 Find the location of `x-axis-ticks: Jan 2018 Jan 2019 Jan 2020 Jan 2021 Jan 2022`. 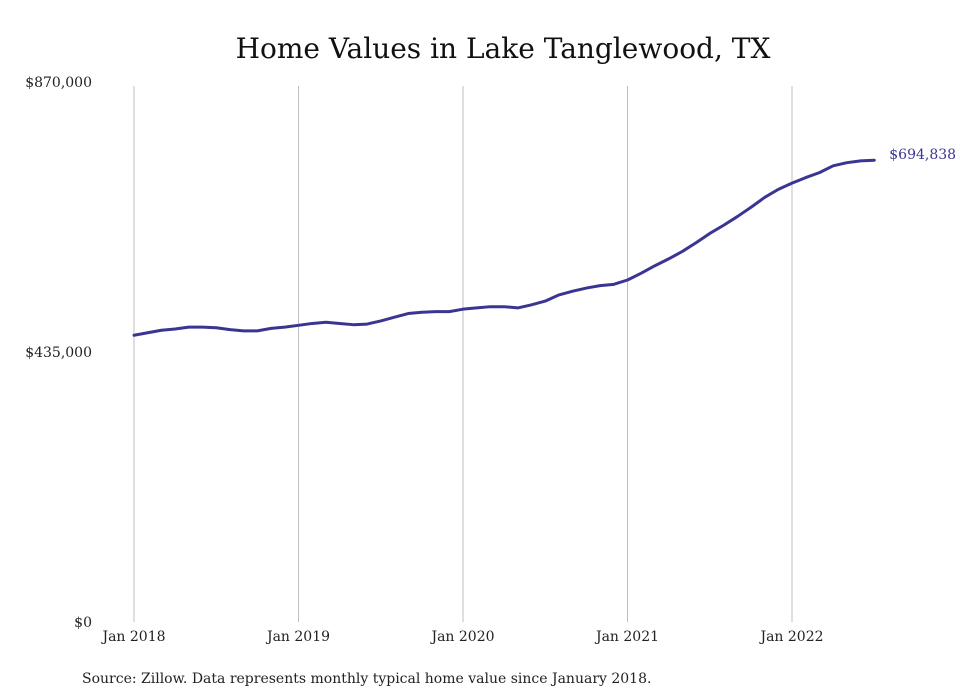

x-axis-ticks: Jan 2018 Jan 2019 Jan 2020 Jan 2021 Jan 2022 is located at coordinates (461, 637).